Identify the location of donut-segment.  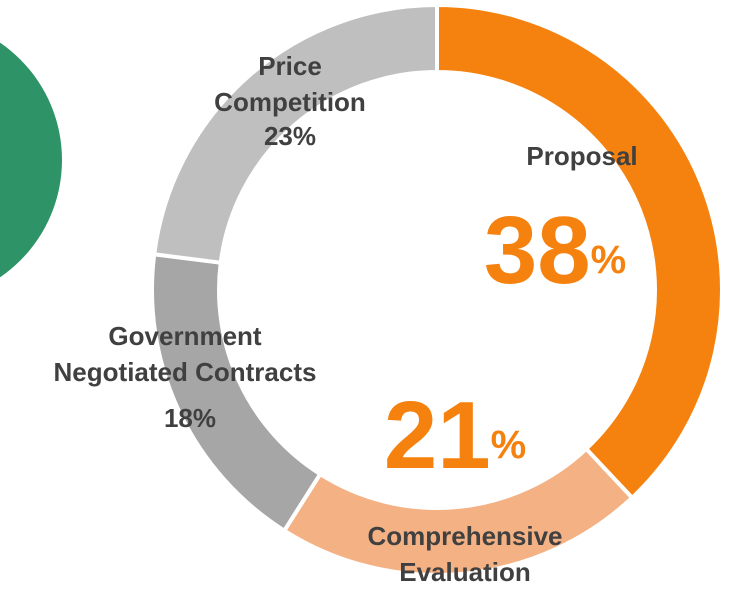
(236, 393).